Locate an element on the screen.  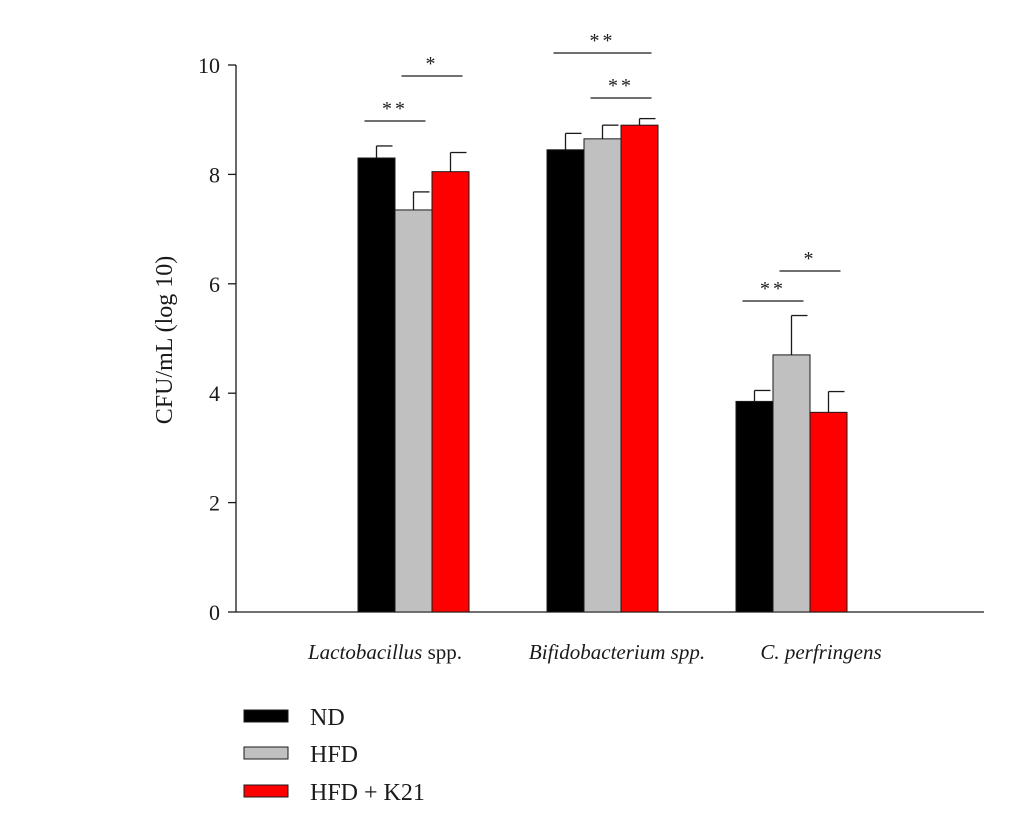
y-tick-label: 6 is located at coordinates (214, 284).